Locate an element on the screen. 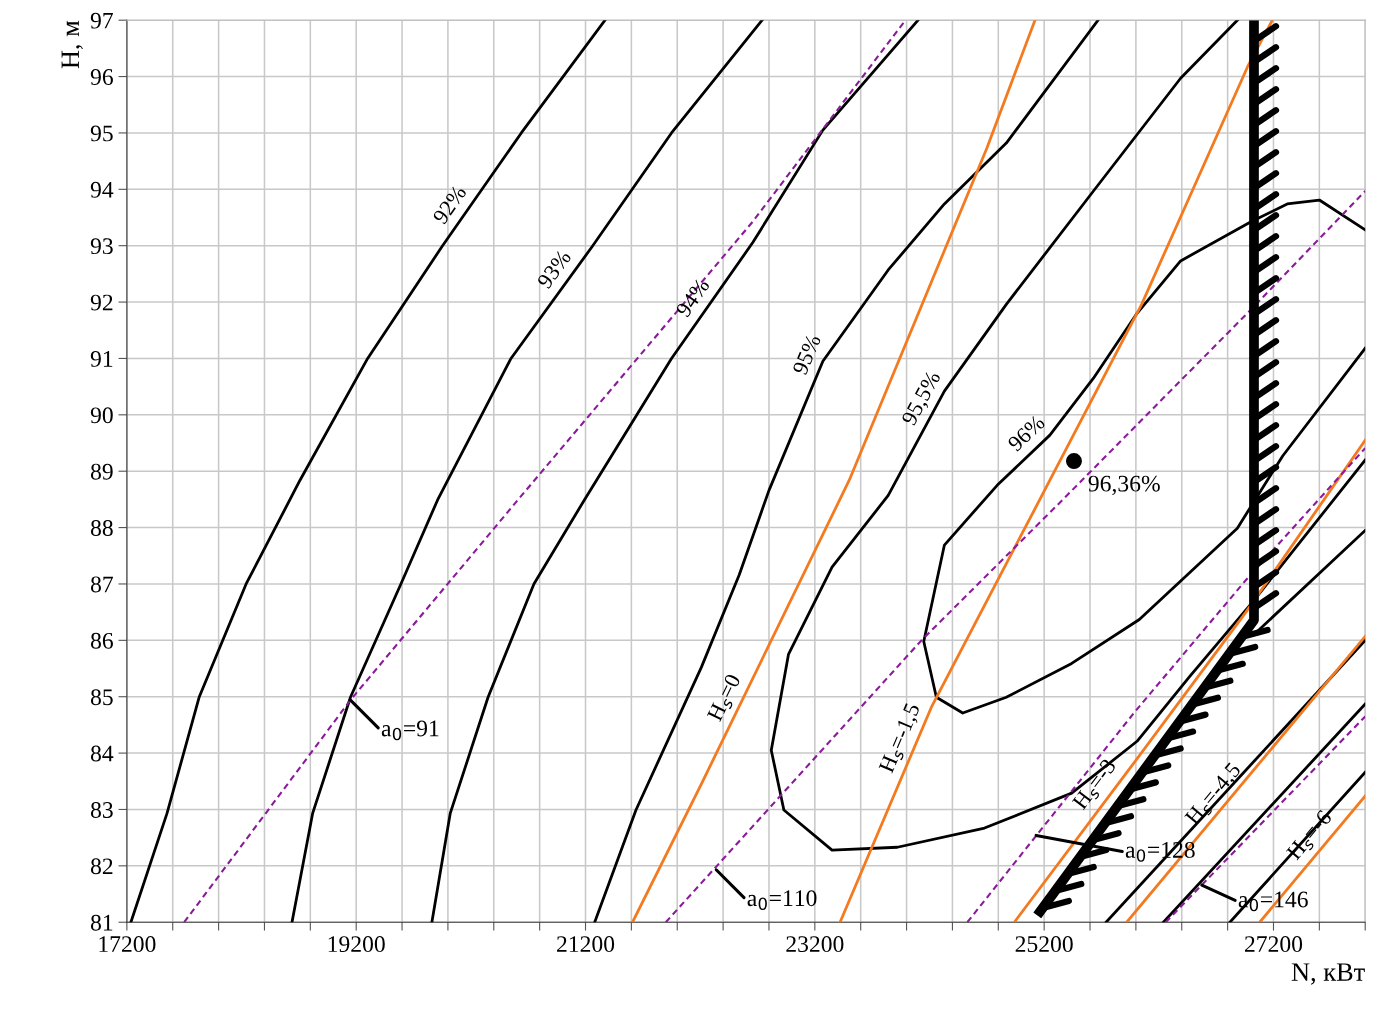 This screenshot has width=1379, height=1009. y-tick-label: 93 is located at coordinates (101, 246).